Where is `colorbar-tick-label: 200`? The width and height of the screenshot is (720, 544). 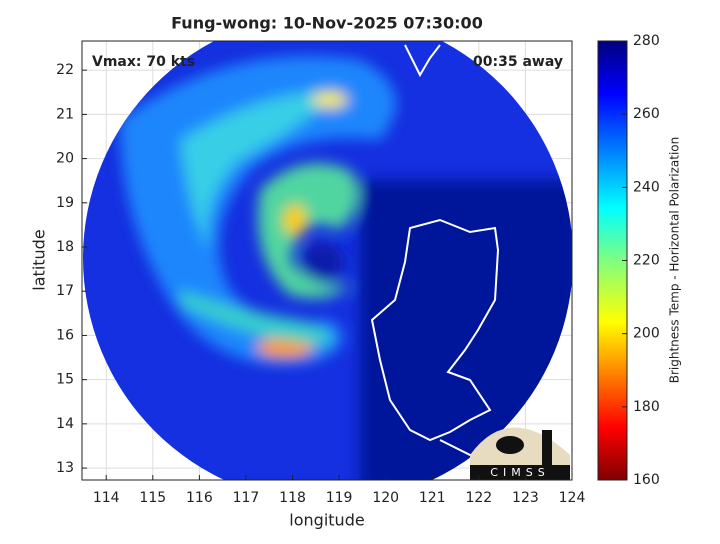 colorbar-tick-label: 200 is located at coordinates (646, 334).